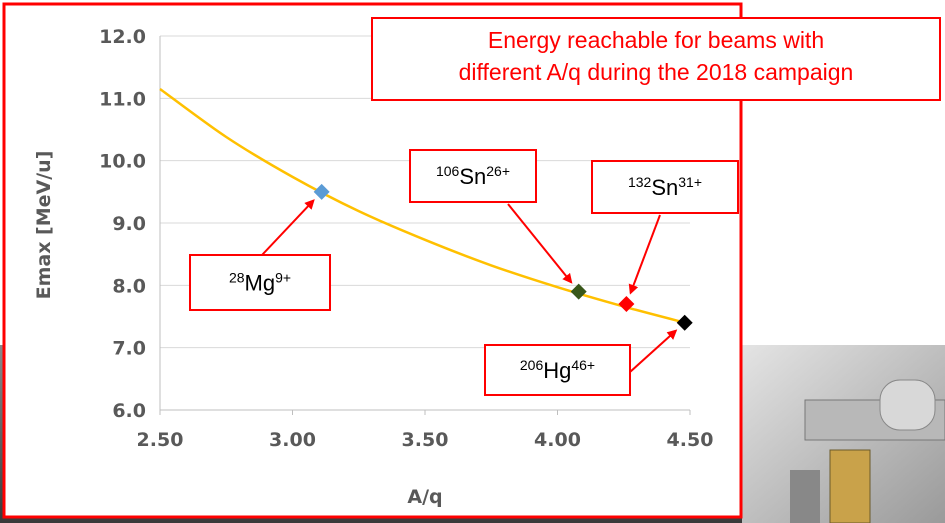 Image resolution: width=945 pixels, height=523 pixels. Describe the element at coordinates (129, 349) in the screenshot. I see `y-tick-label: 7.0` at that location.